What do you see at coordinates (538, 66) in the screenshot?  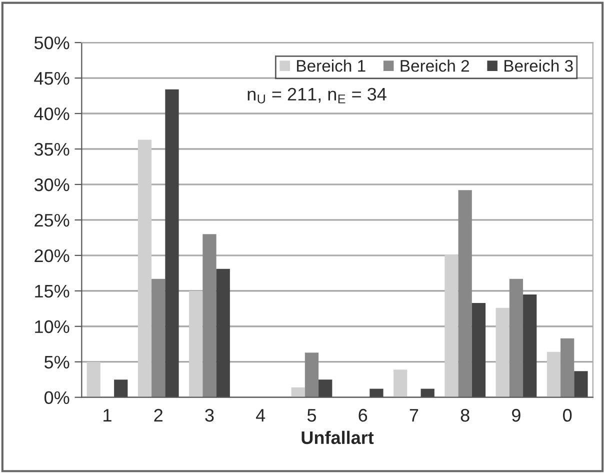 I see `legend-label: Bereich 3` at bounding box center [538, 66].